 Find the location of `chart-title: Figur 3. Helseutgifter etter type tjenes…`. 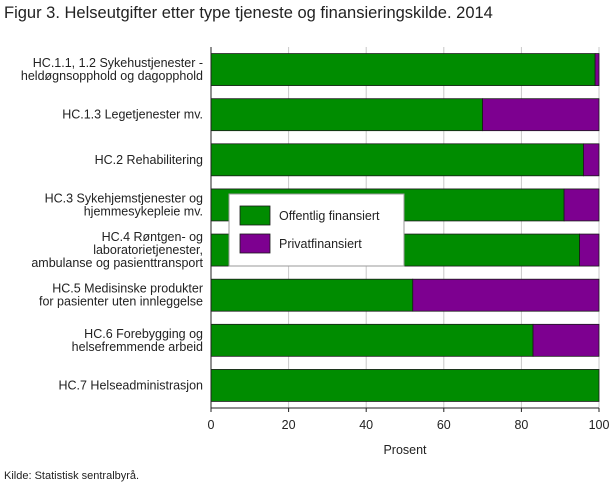

chart-title: Figur 3. Helseutgifter etter type tjenes… is located at coordinates (248, 13).